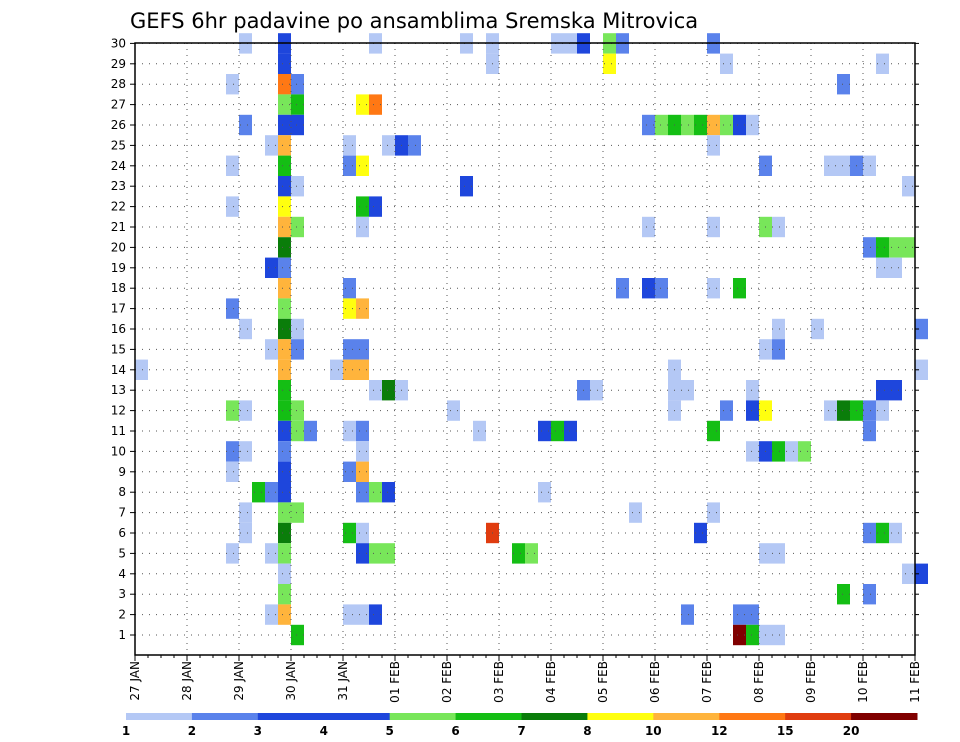  I want to click on y-tick-label: 10, so click(118, 451).